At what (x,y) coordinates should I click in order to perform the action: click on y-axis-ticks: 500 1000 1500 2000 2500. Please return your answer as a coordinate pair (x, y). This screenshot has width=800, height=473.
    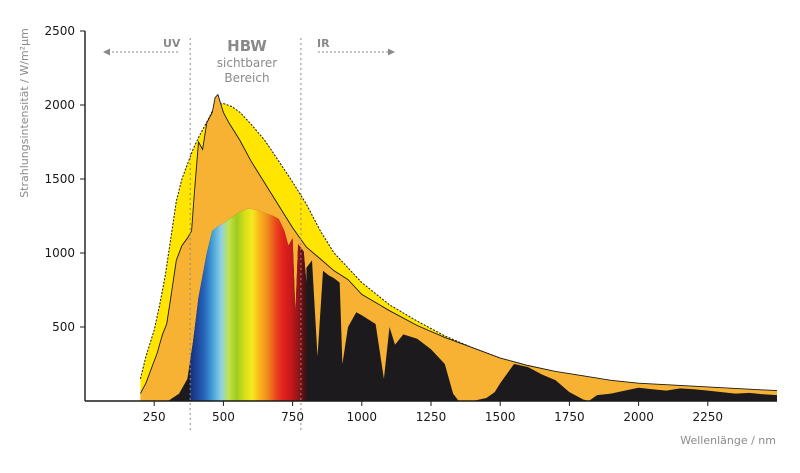
    Looking at the image, I should click on (64, 179).